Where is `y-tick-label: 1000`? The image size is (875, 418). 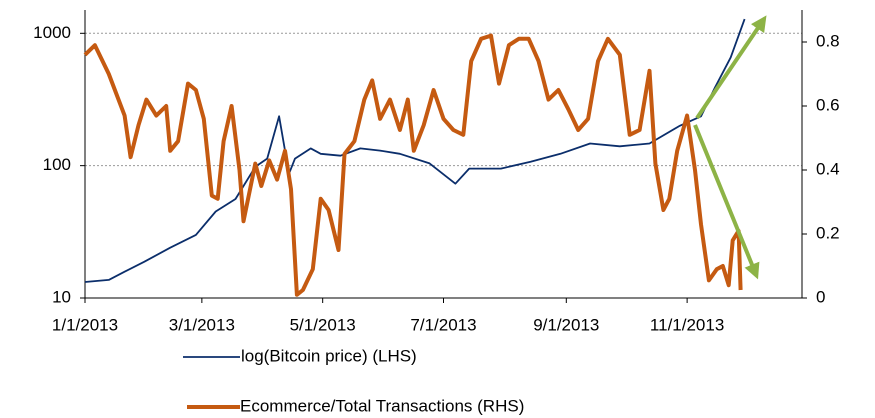
y-tick-label: 1000 is located at coordinates (52, 32).